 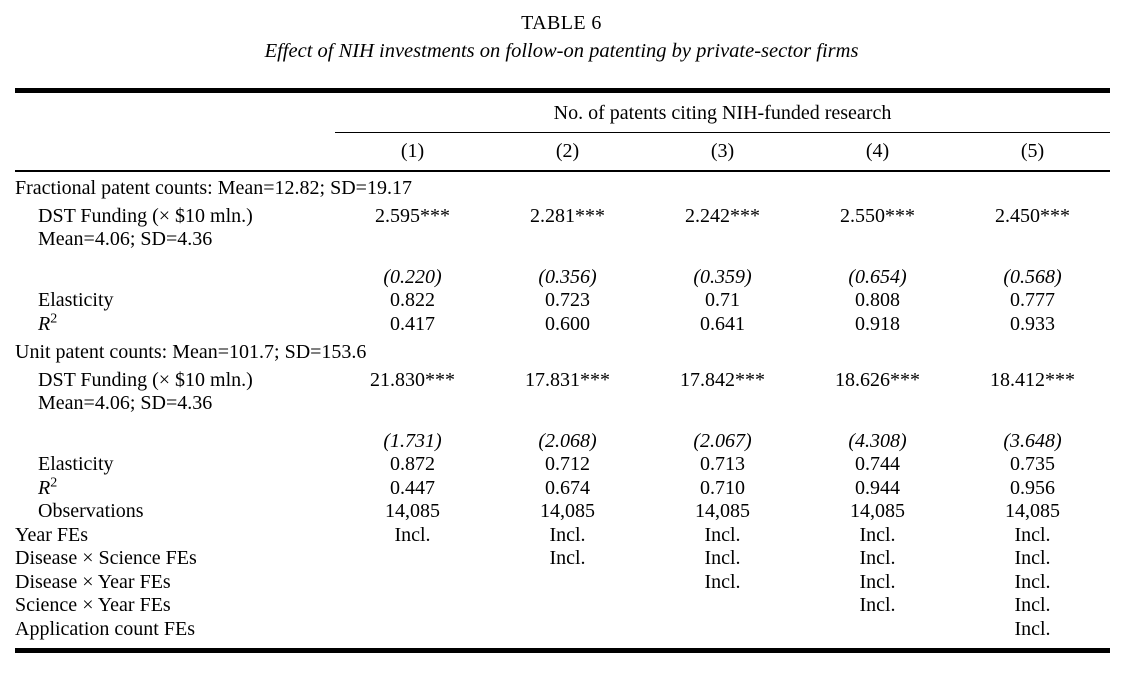 I want to click on cell: (4.308), so click(x=877, y=440).